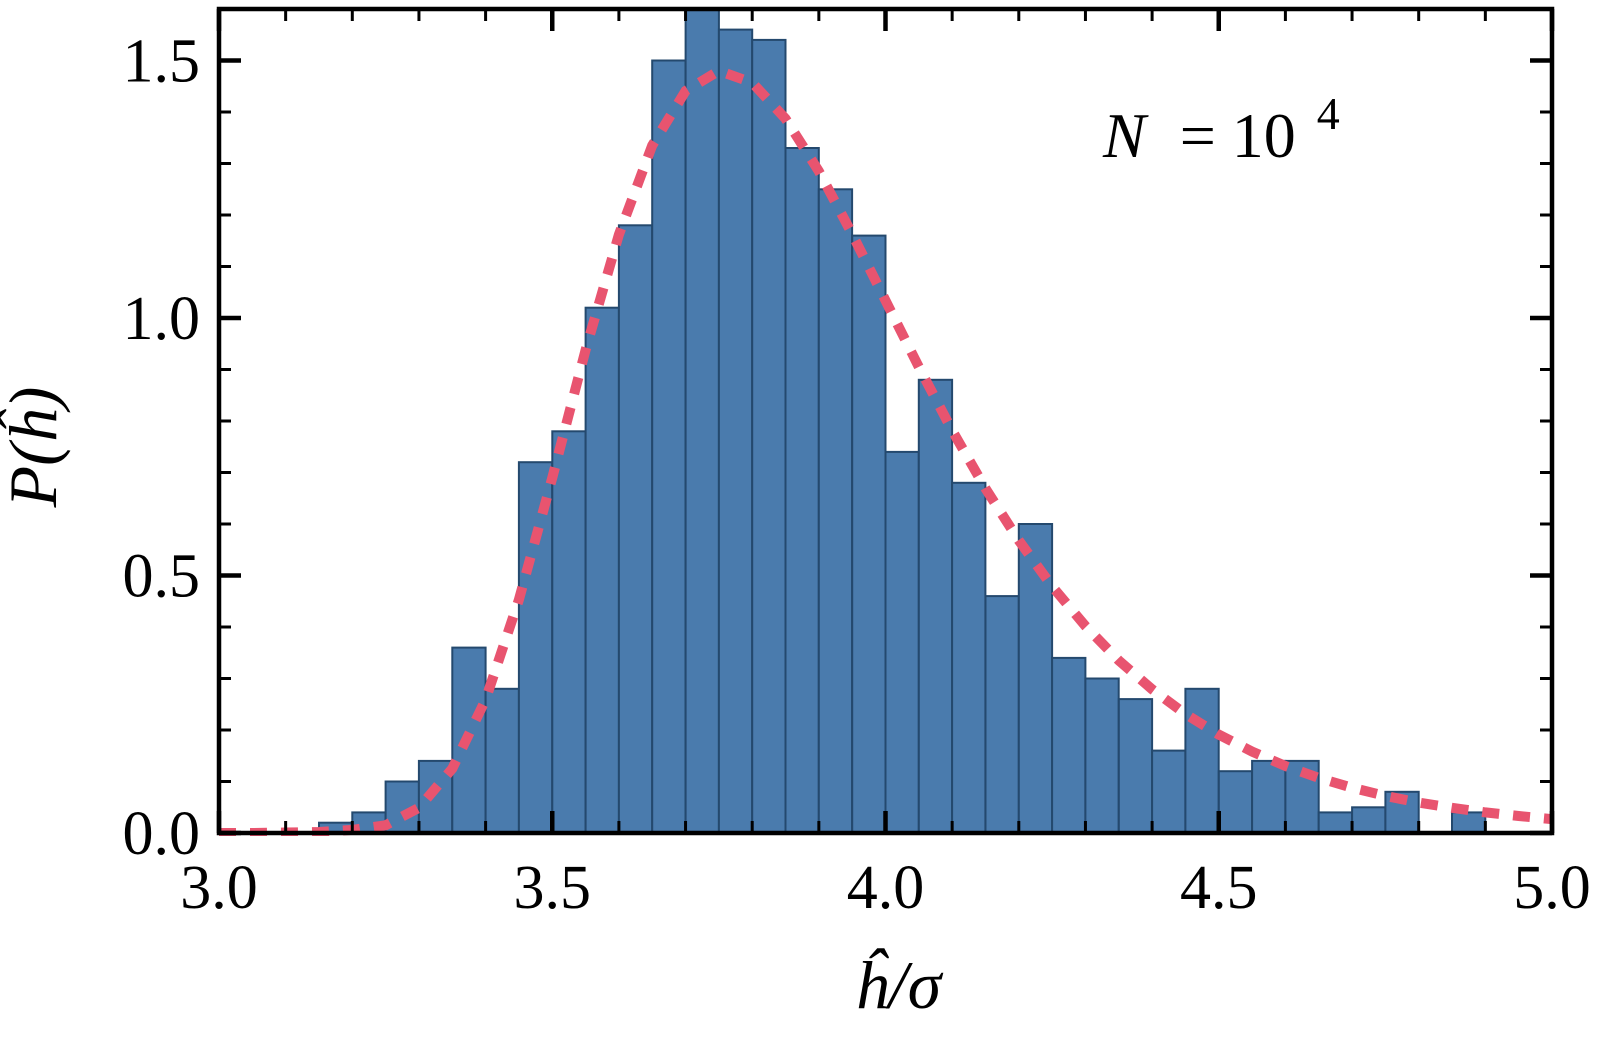 The width and height of the screenshot is (1600, 1044). I want to click on x-tick-label: 4.0, so click(886, 888).